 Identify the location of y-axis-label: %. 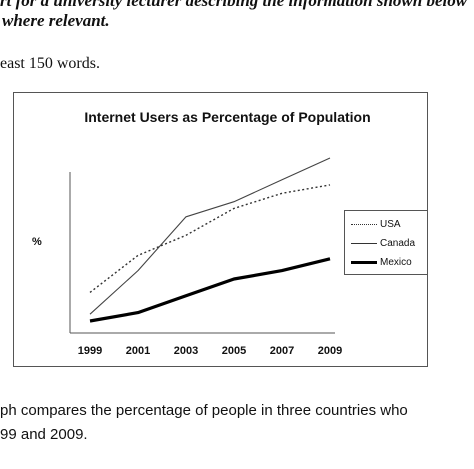
(37, 242).